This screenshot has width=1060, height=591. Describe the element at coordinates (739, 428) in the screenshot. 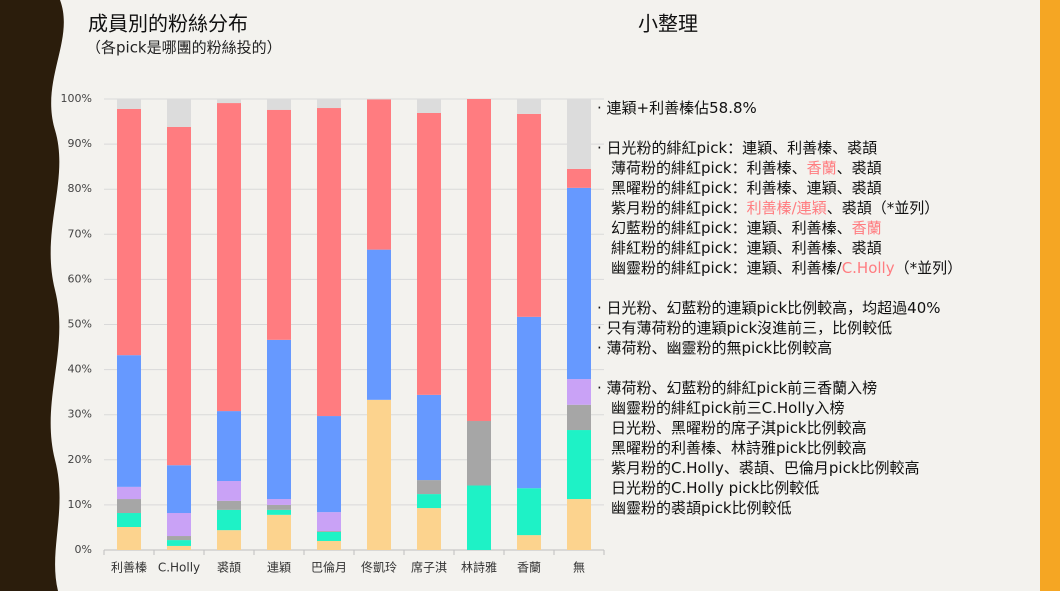

I see `note-text: 日光粉、黑曜粉的席子淇pick比例較高` at that location.